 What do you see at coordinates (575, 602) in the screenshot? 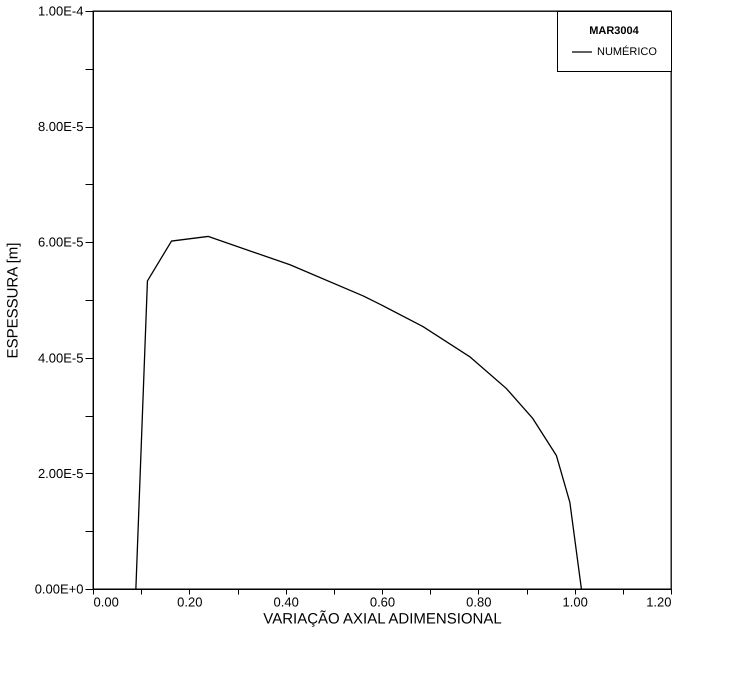
I see `x-tick-label: 1.00` at bounding box center [575, 602].